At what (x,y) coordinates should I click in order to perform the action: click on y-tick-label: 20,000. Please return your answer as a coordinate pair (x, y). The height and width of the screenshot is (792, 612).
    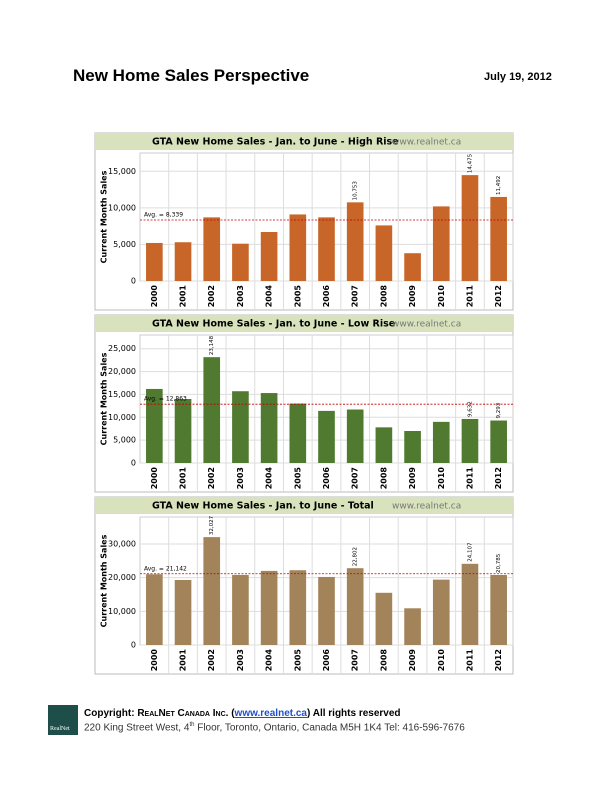
    Looking at the image, I should click on (122, 577).